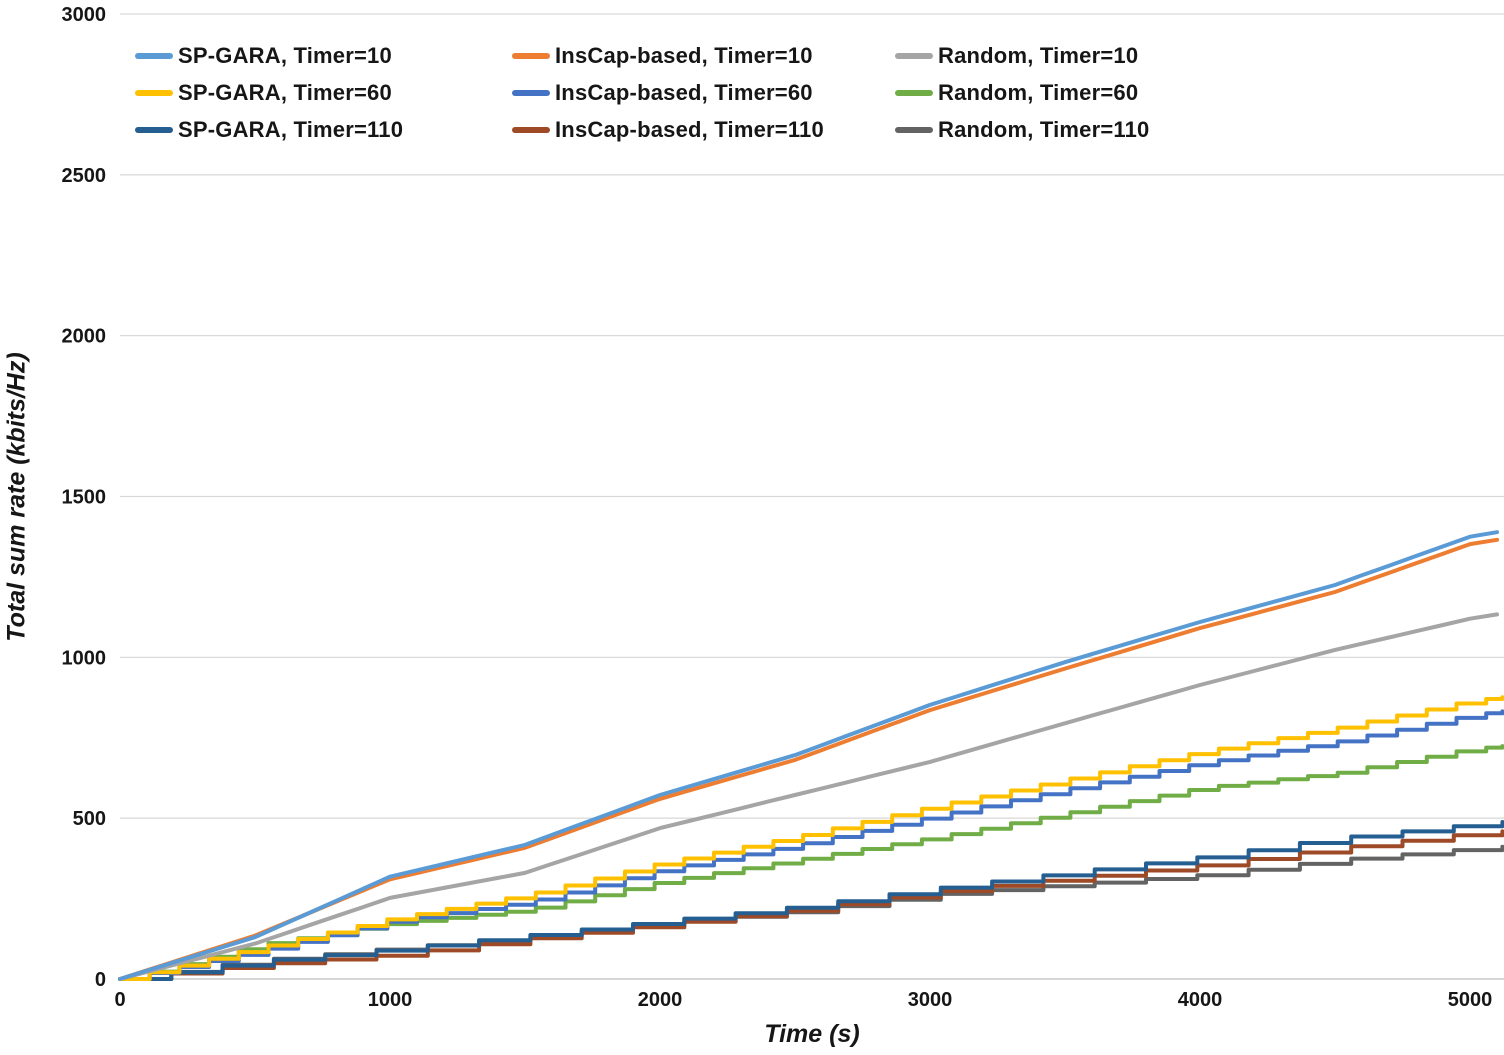  I want to click on legend-label: Random, Timer=10, so click(1038, 55).